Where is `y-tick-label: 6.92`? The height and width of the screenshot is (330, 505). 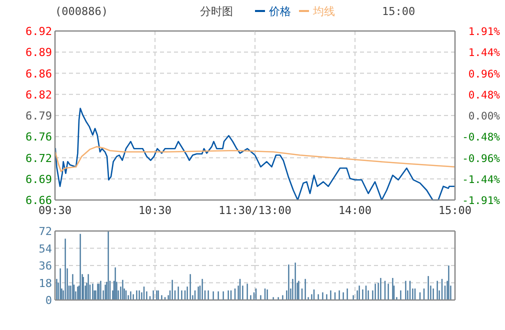
y-tick-label: 6.92 is located at coordinates (39, 31).